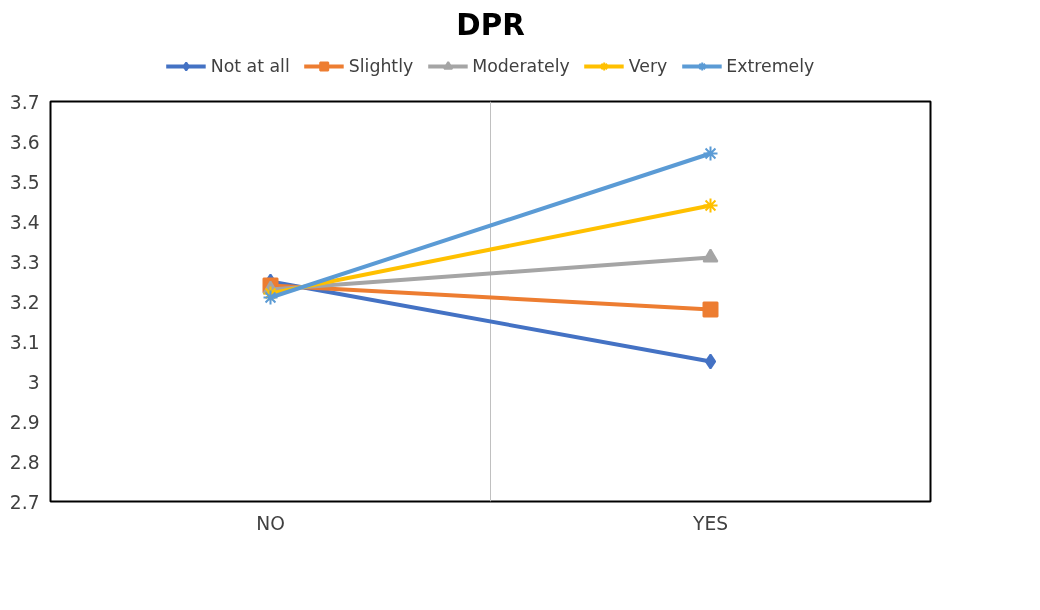 This screenshot has width=1040, height=610. What do you see at coordinates (24, 462) in the screenshot?
I see `y-tick-label: 2.8` at bounding box center [24, 462].